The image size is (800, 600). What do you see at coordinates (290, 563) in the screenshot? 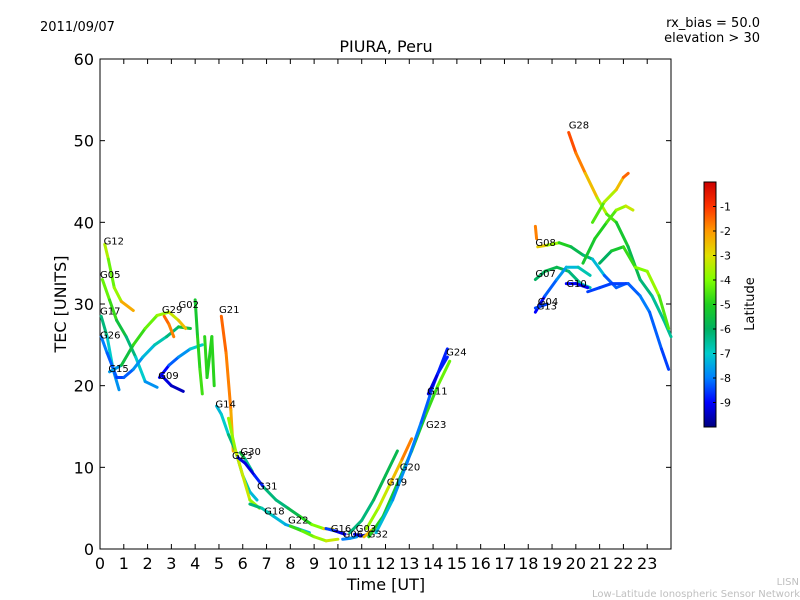
I see `x-tick-label: 8` at bounding box center [290, 563].